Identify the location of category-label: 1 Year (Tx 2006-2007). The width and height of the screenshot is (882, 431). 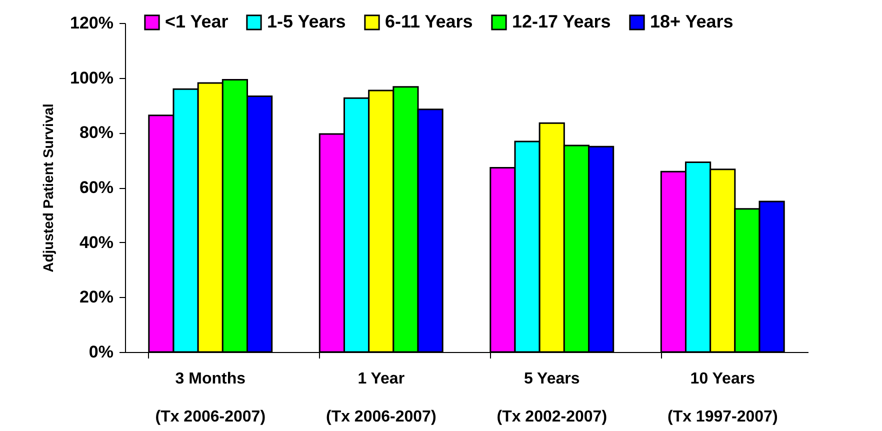
(381, 398).